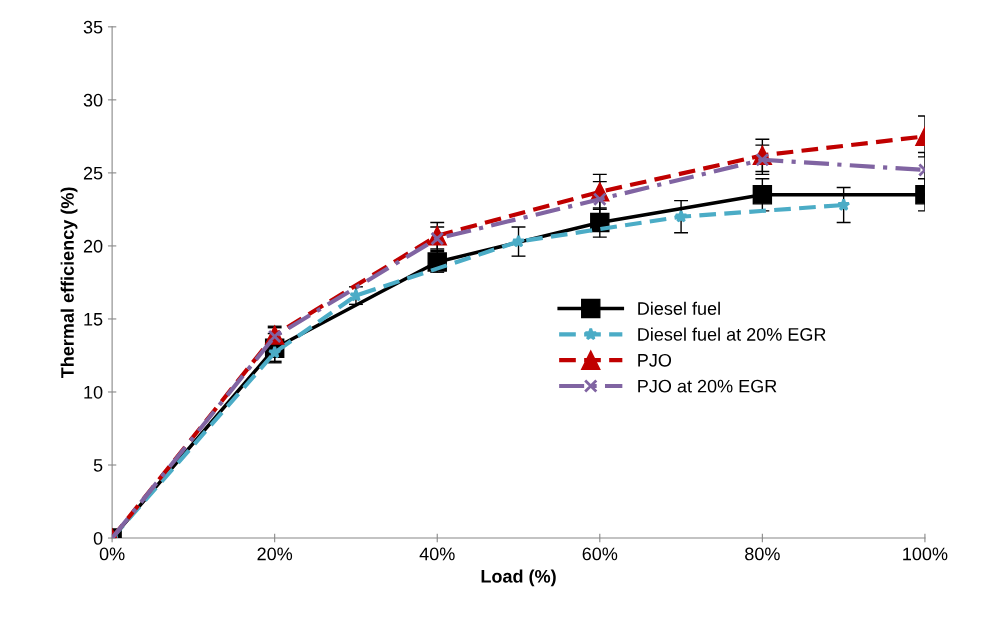 This screenshot has width=1001, height=639. I want to click on y-axis-title: Thermal efficiency (%), so click(69, 283).